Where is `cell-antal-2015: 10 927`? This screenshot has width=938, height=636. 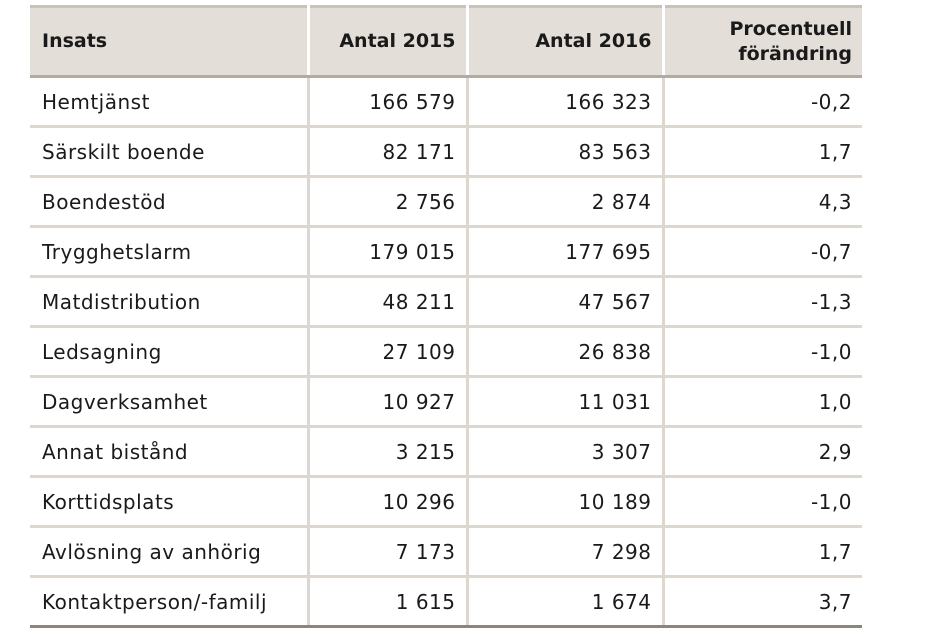 cell-antal-2015: 10 927 is located at coordinates (388, 402).